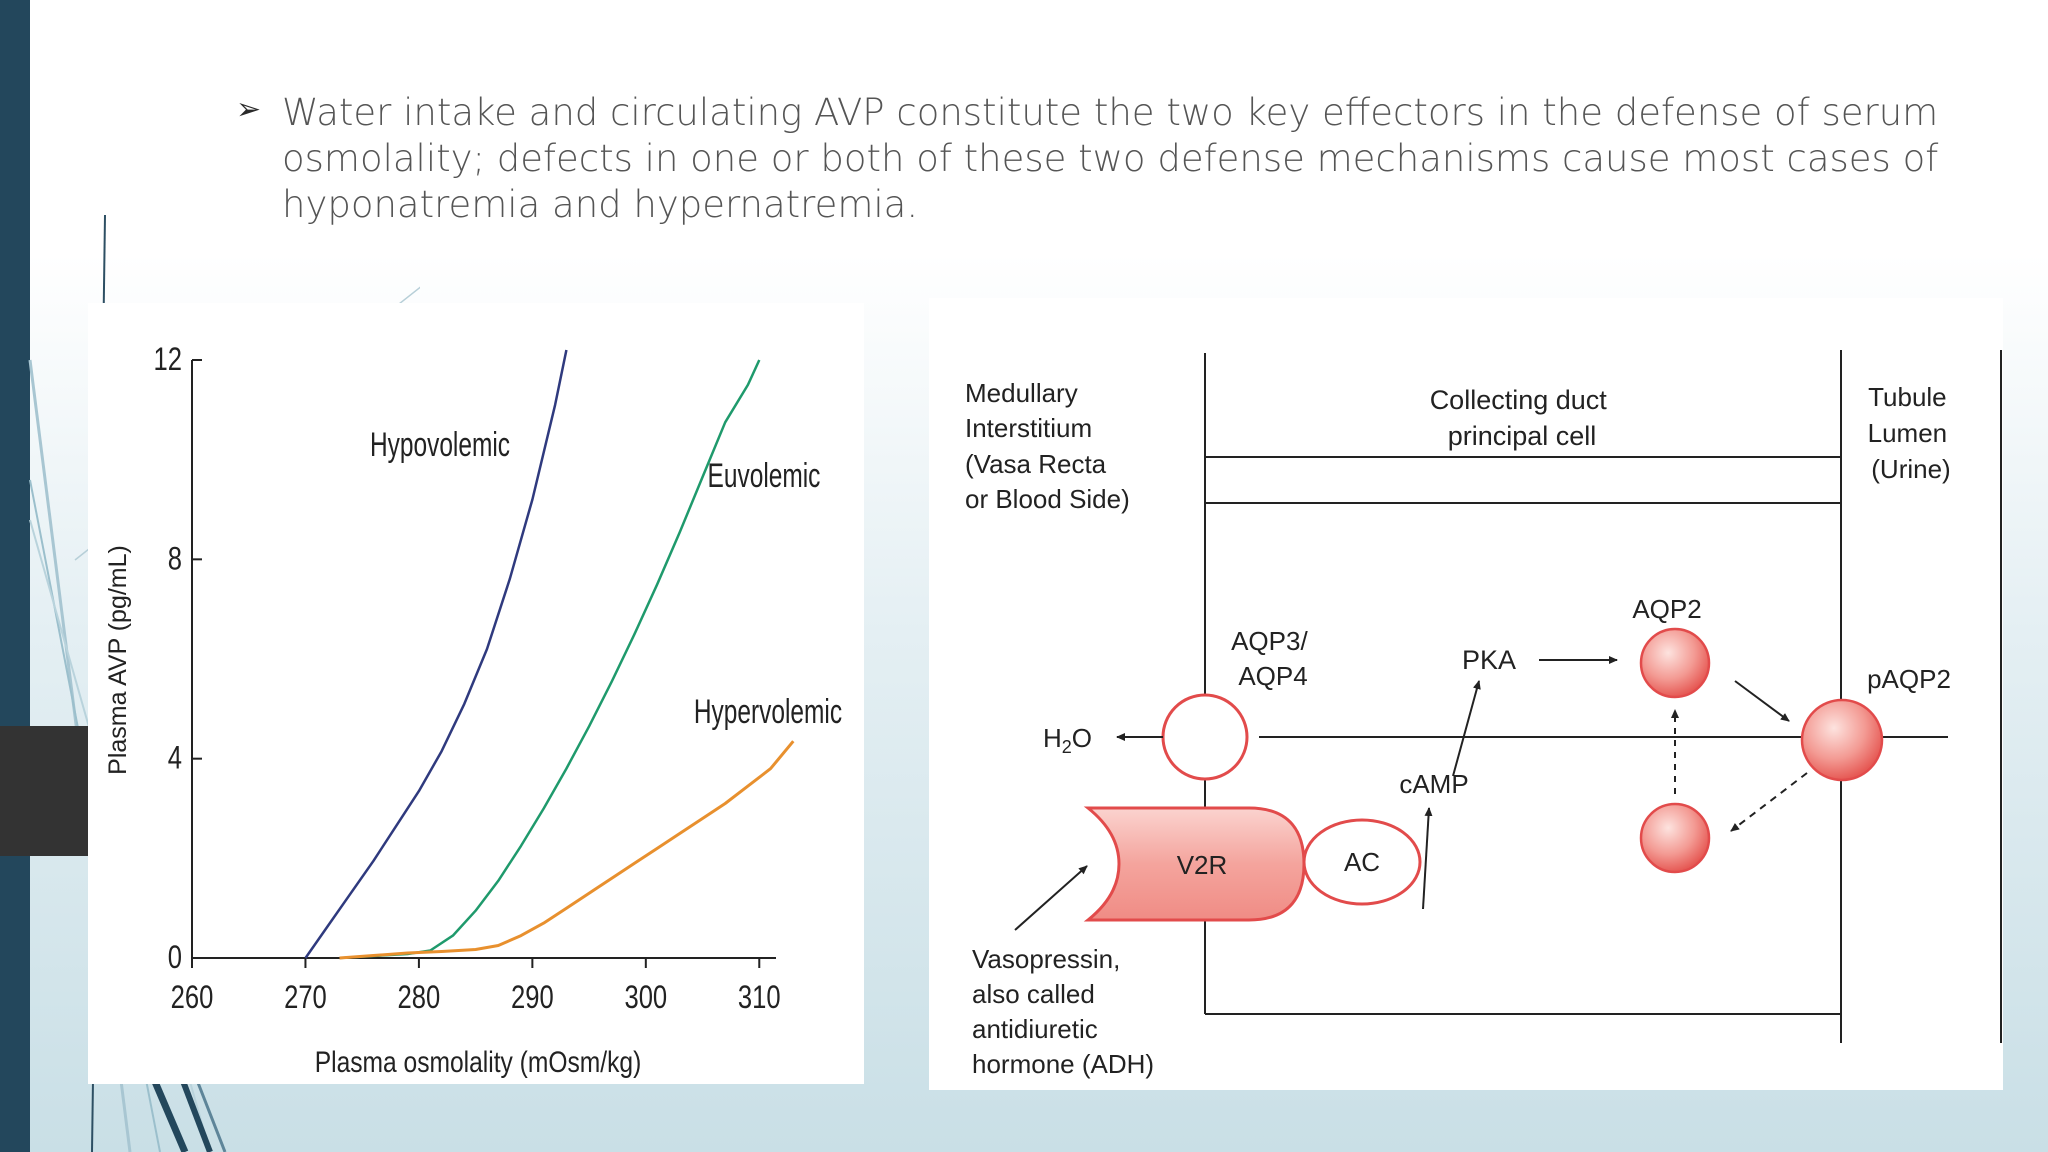 This screenshot has width=2048, height=1152. I want to click on collecting-duct-label: Collecting duct principal cell, so click(1522, 418).